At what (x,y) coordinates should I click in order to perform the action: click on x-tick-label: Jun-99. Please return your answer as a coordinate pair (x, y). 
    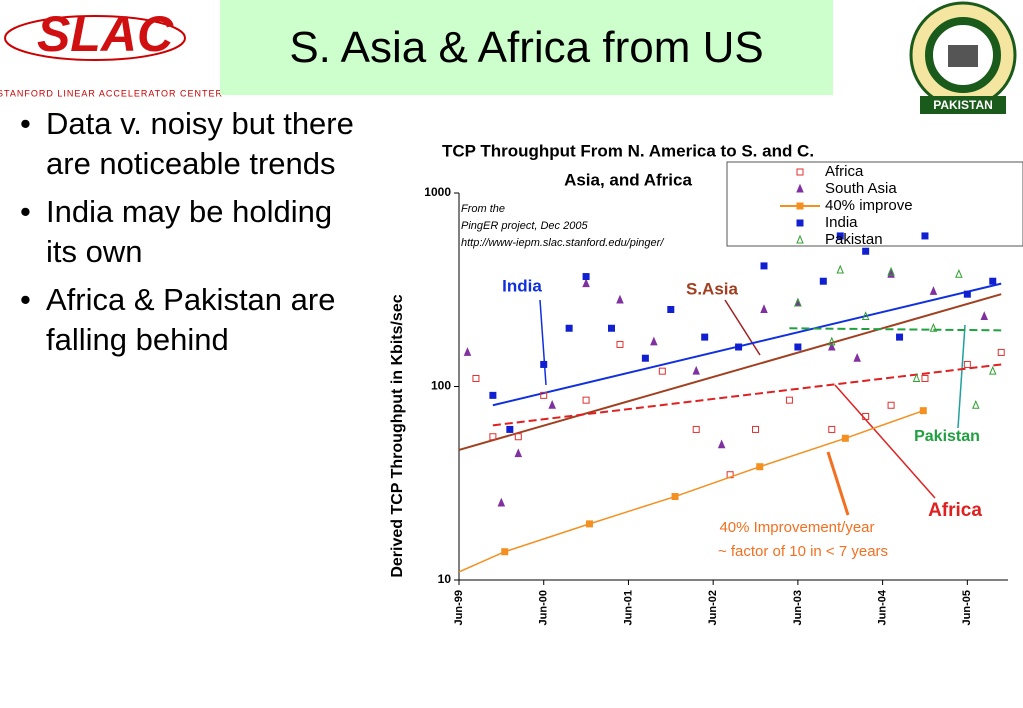
    Looking at the image, I should click on (459, 607).